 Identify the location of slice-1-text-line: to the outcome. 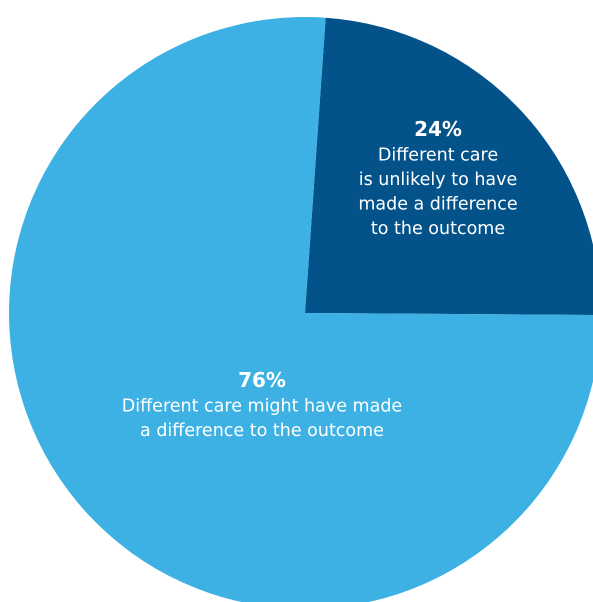
(438, 229).